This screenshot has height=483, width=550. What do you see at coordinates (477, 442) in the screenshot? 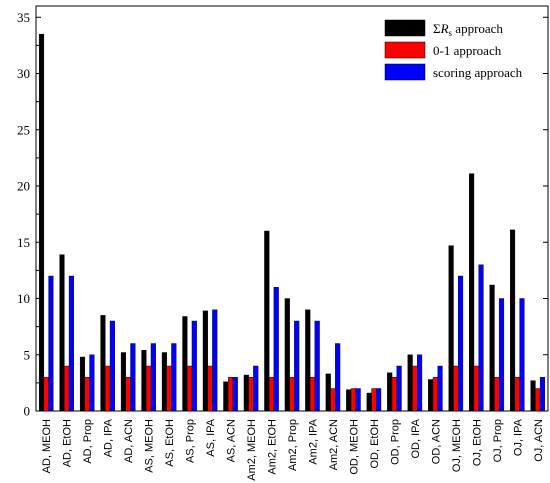
I see `x-tick-label: OJ, EtOH` at bounding box center [477, 442].